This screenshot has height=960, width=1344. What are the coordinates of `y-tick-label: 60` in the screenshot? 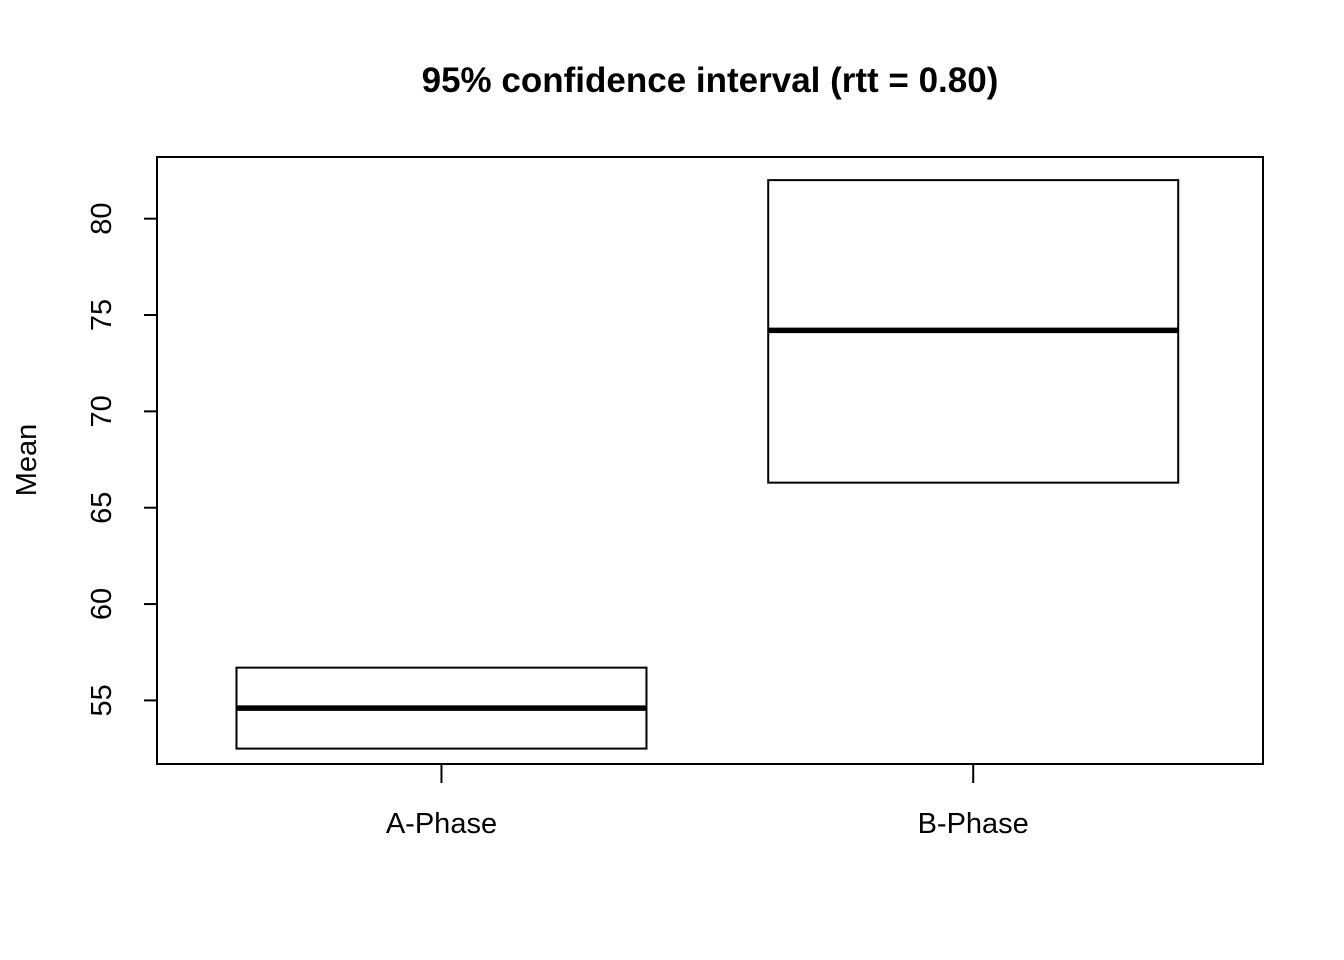 It's located at (102, 604).